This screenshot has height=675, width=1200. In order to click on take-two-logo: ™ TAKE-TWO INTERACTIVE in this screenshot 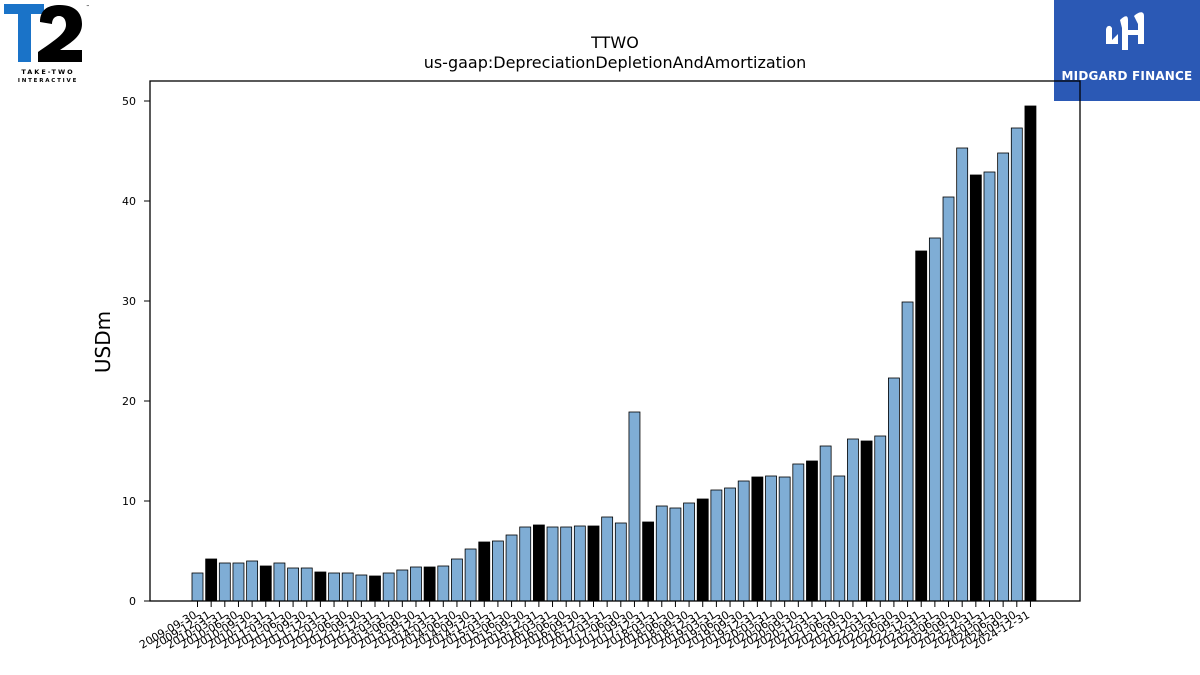, I will do `click(47, 44)`.